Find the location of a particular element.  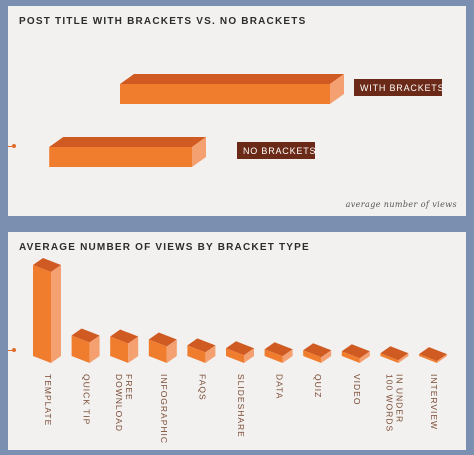

tick-label-2: FREEDOWNLOAD is located at coordinates (124, 403).